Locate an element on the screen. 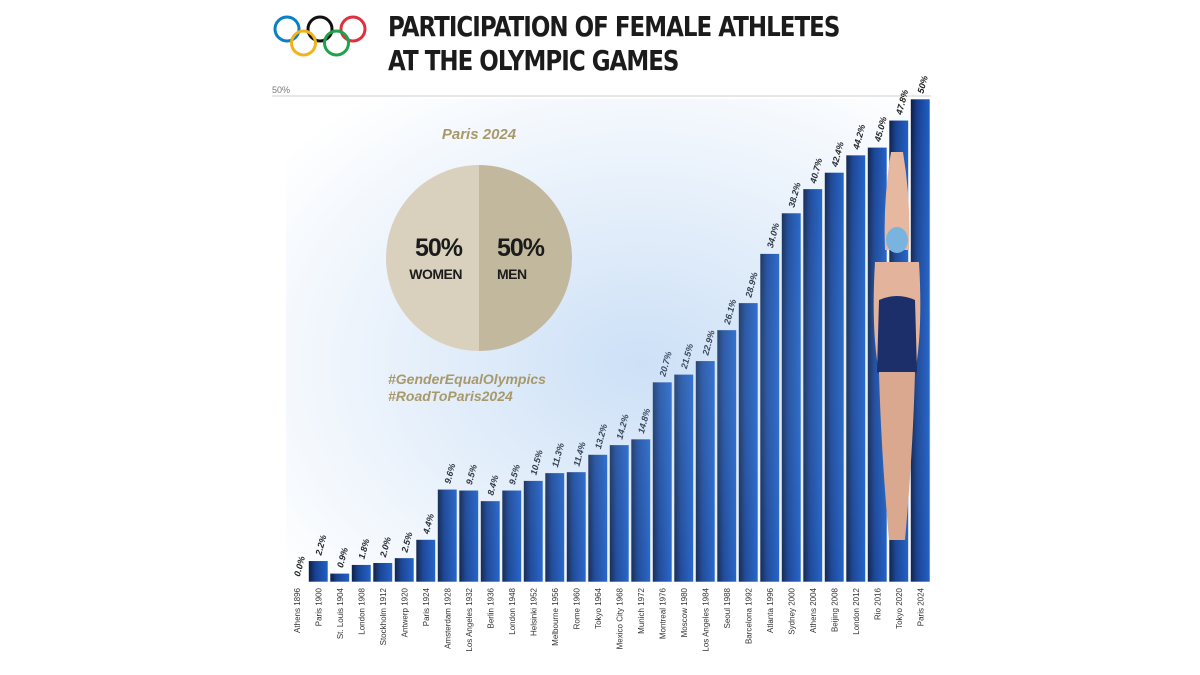 The width and height of the screenshot is (1200, 675). hashtag-road-to-paris: #RoadToParis2024 is located at coordinates (450, 396).